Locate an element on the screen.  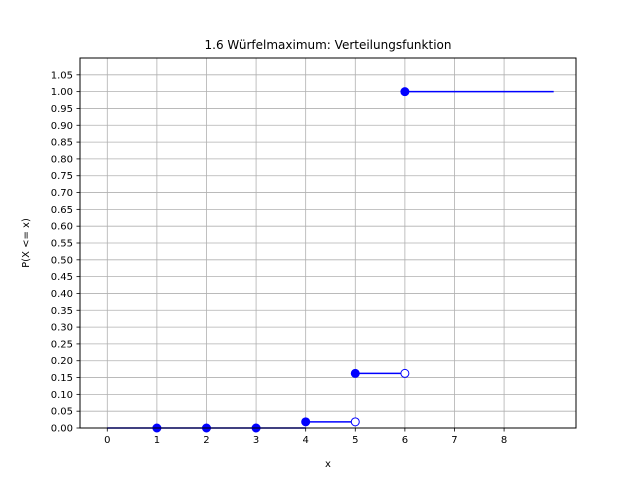
y-tick-label: 0.05 is located at coordinates (62, 412).